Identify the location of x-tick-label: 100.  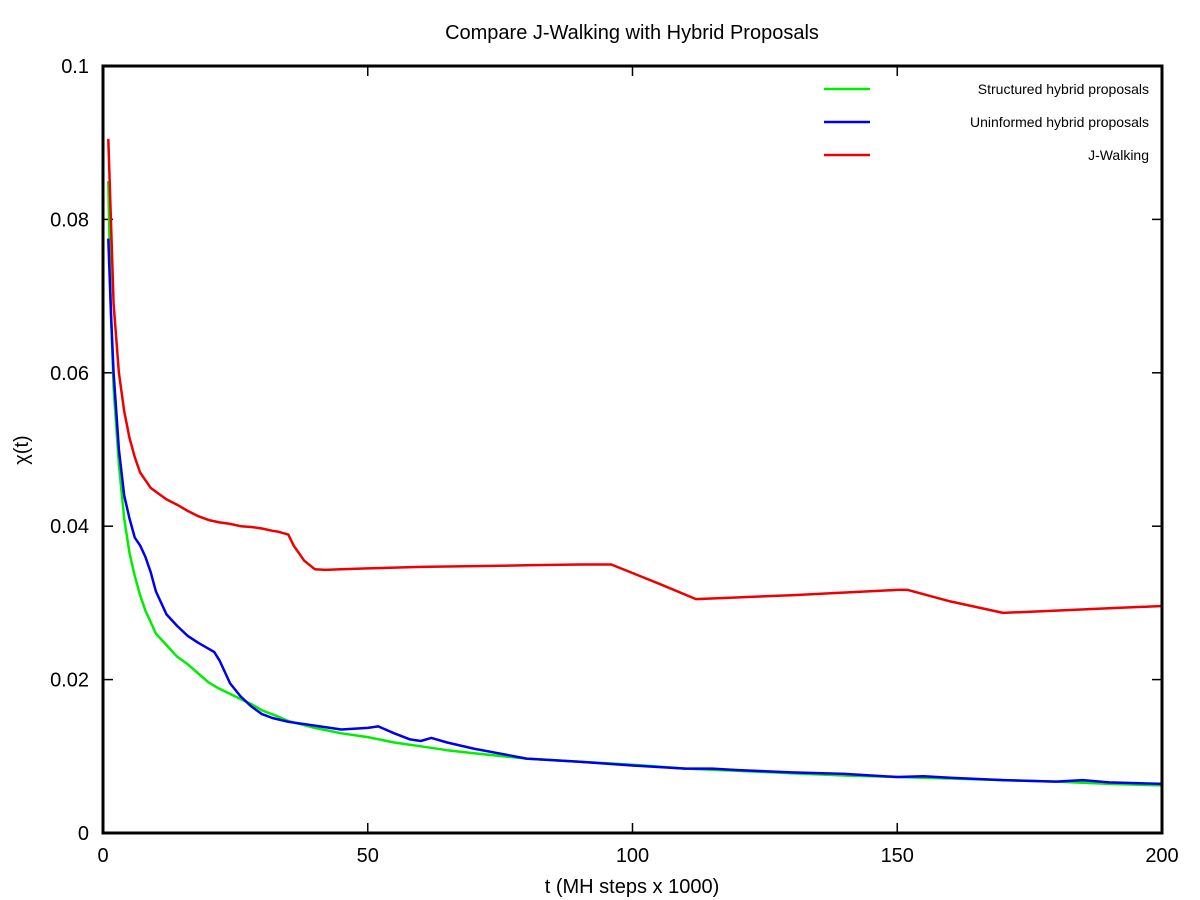
(632, 856).